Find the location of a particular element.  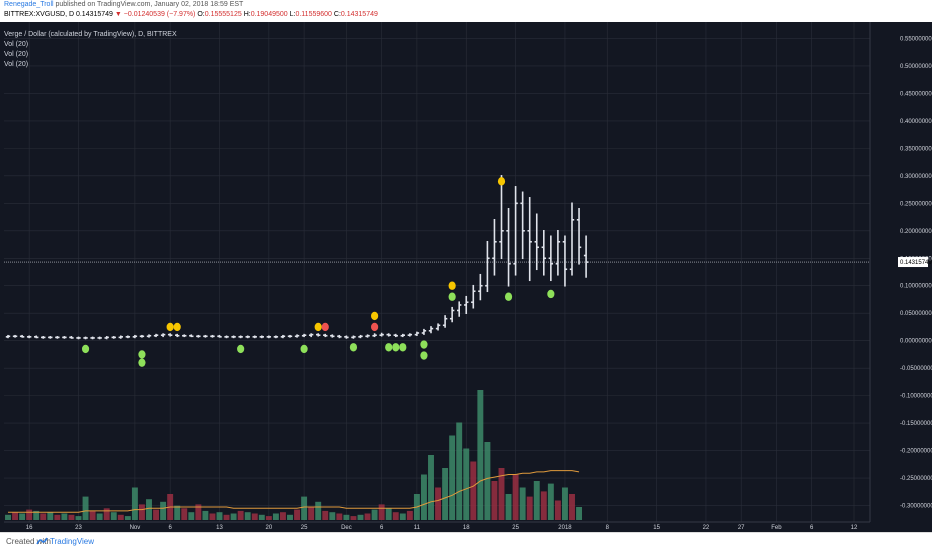

legend-vol-3: Vol (20) is located at coordinates (16, 64).